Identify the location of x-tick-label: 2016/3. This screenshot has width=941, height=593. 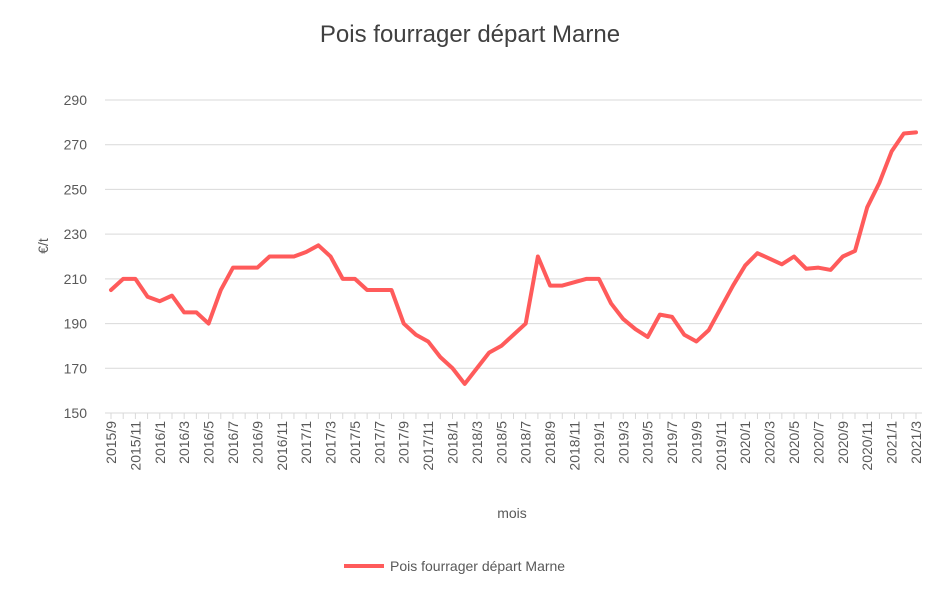
(184, 442).